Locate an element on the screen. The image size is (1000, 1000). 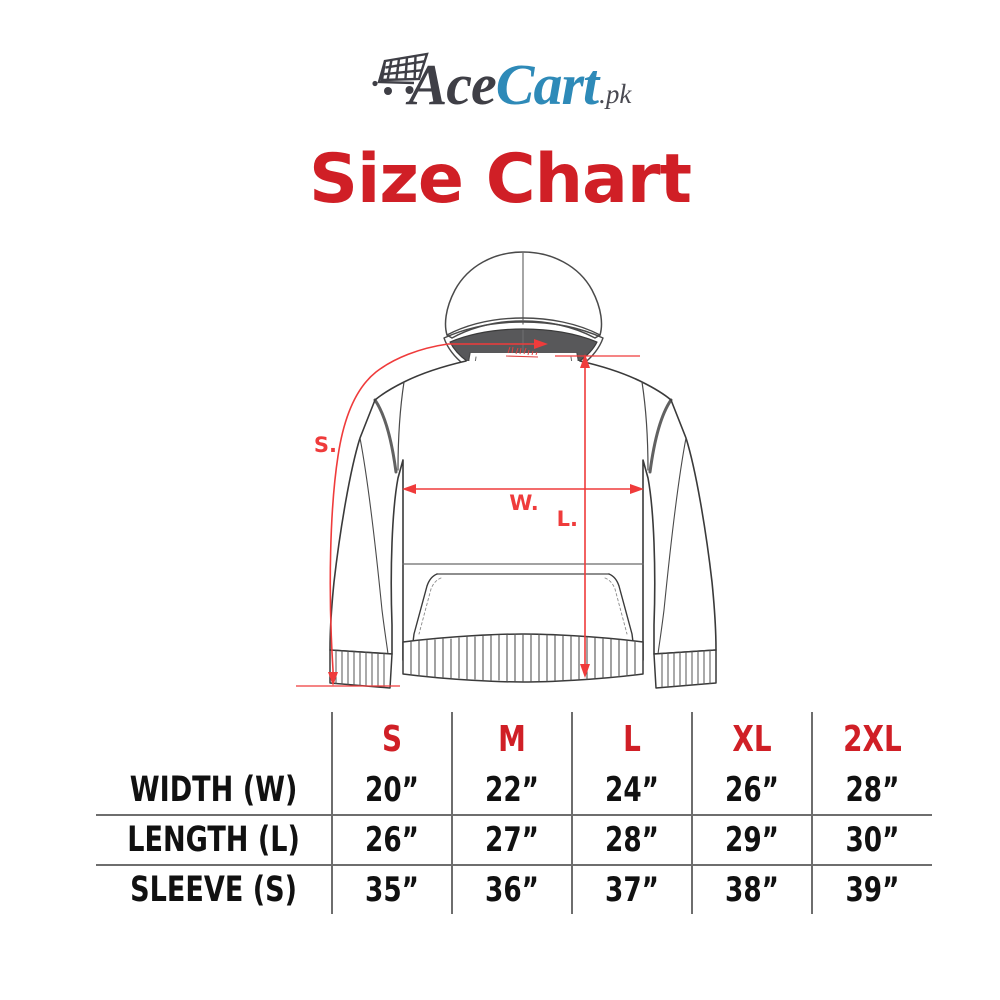
row-label-sleeve: SLEEVE (S) is located at coordinates (214, 889).